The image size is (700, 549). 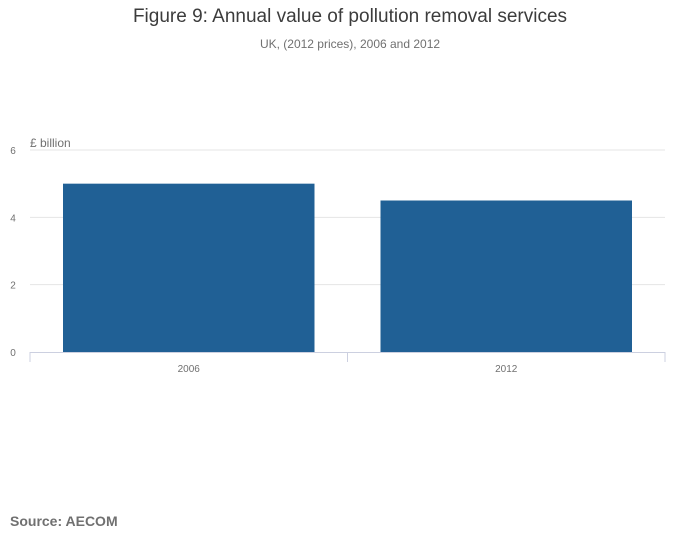 I want to click on y-axis-label: £ billion, so click(x=50, y=143).